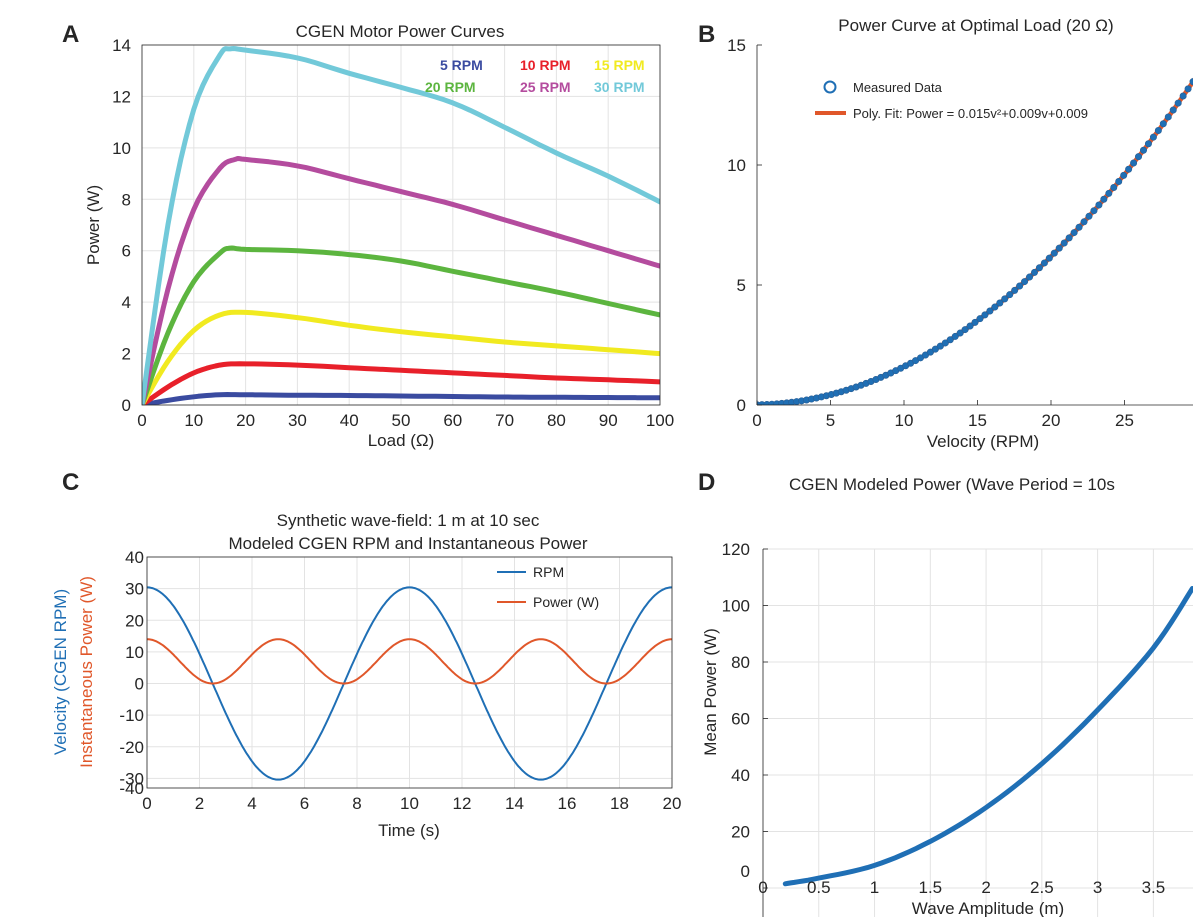  I want to click on panel-c-xtick-label: 0, so click(146, 803).